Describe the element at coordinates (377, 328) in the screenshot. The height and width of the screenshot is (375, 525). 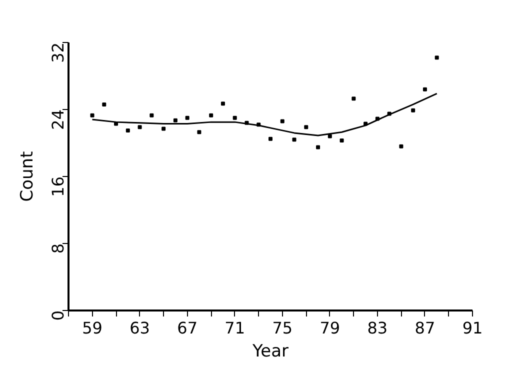
I see `x-tick-label: 83` at that location.